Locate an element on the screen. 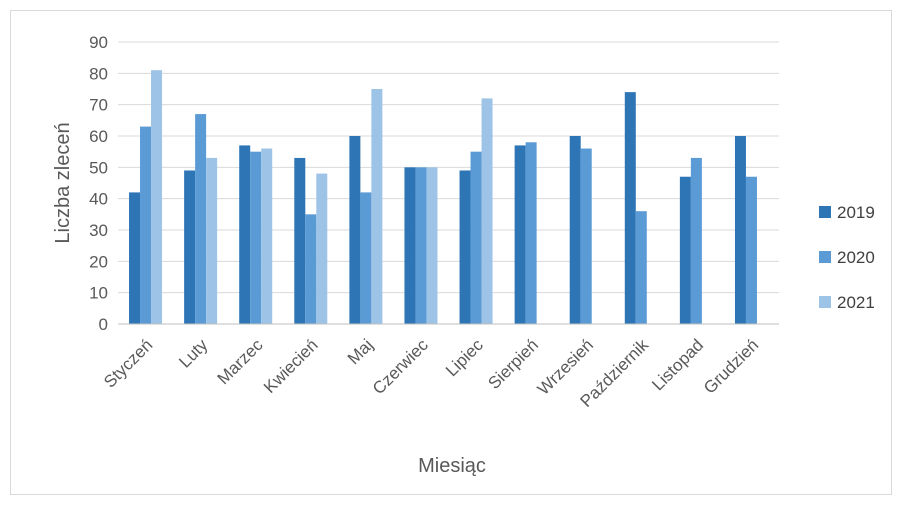 This screenshot has height=505, width=903. y-tick-label: 0 is located at coordinates (103, 324).